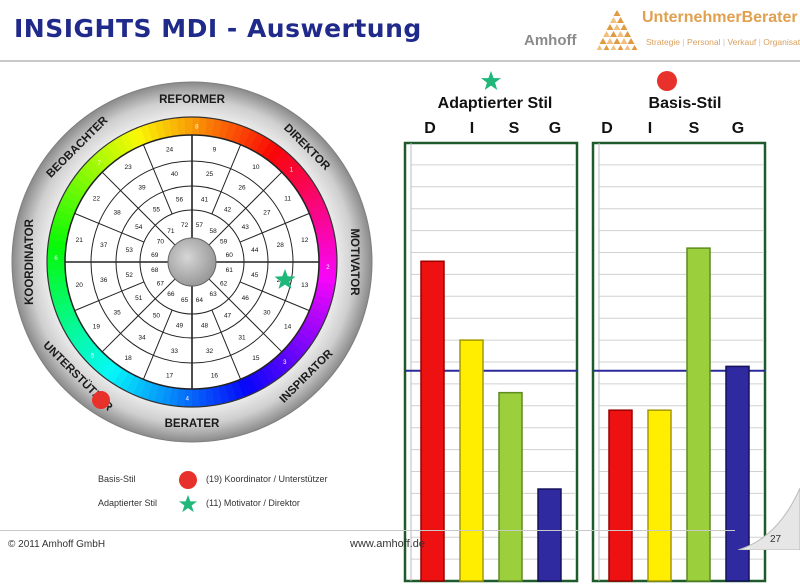 The height and width of the screenshot is (584, 800). What do you see at coordinates (192, 424) in the screenshot?
I see `wheel-type-label: BERATER` at bounding box center [192, 424].